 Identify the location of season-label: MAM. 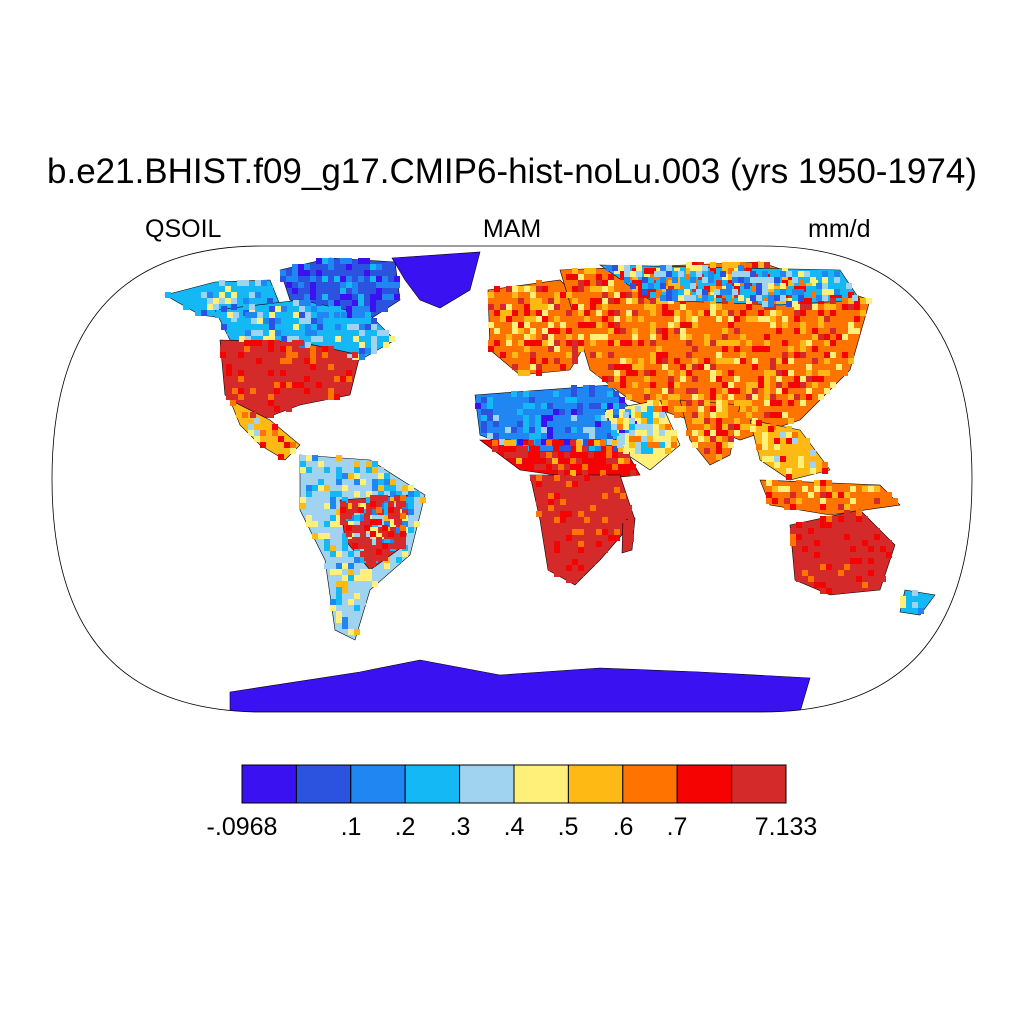
(512, 229).